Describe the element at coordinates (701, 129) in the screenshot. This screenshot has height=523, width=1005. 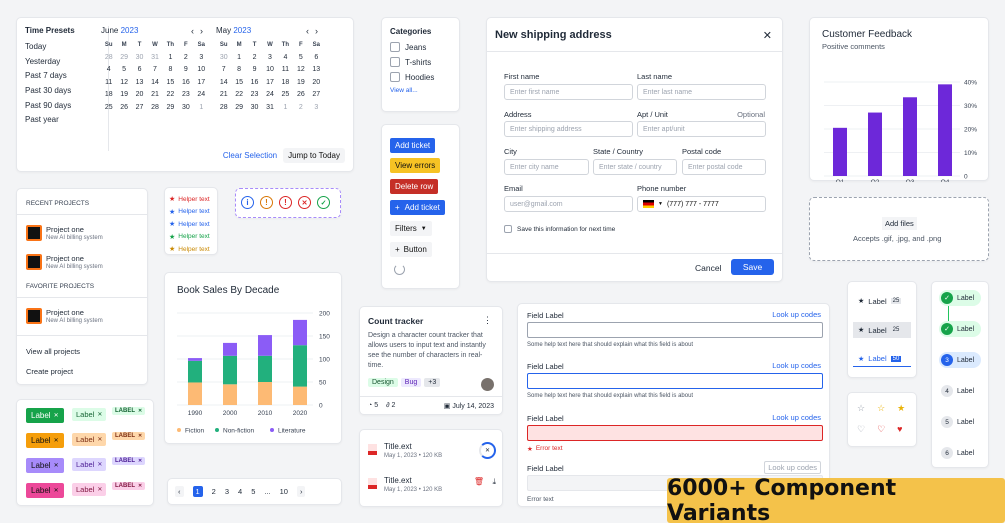
I see `apt-input: Enter apt/unit` at that location.